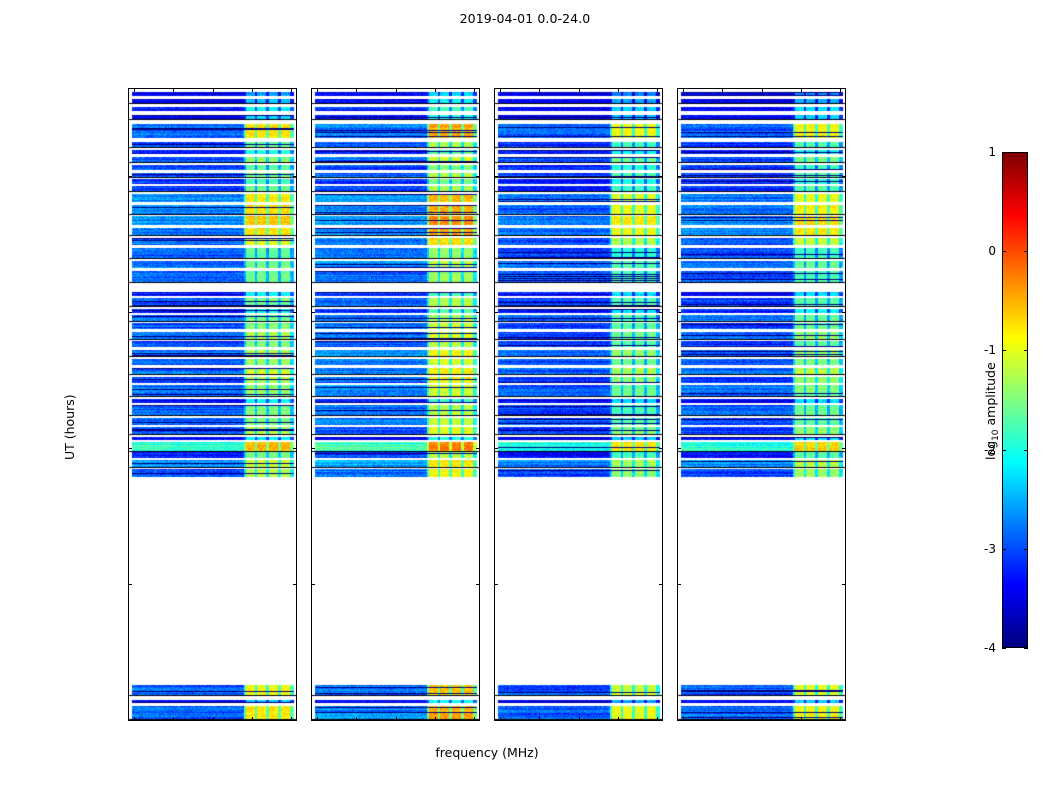 This screenshot has height=800, width=1050. I want to click on colorbar, so click(1015, 400).